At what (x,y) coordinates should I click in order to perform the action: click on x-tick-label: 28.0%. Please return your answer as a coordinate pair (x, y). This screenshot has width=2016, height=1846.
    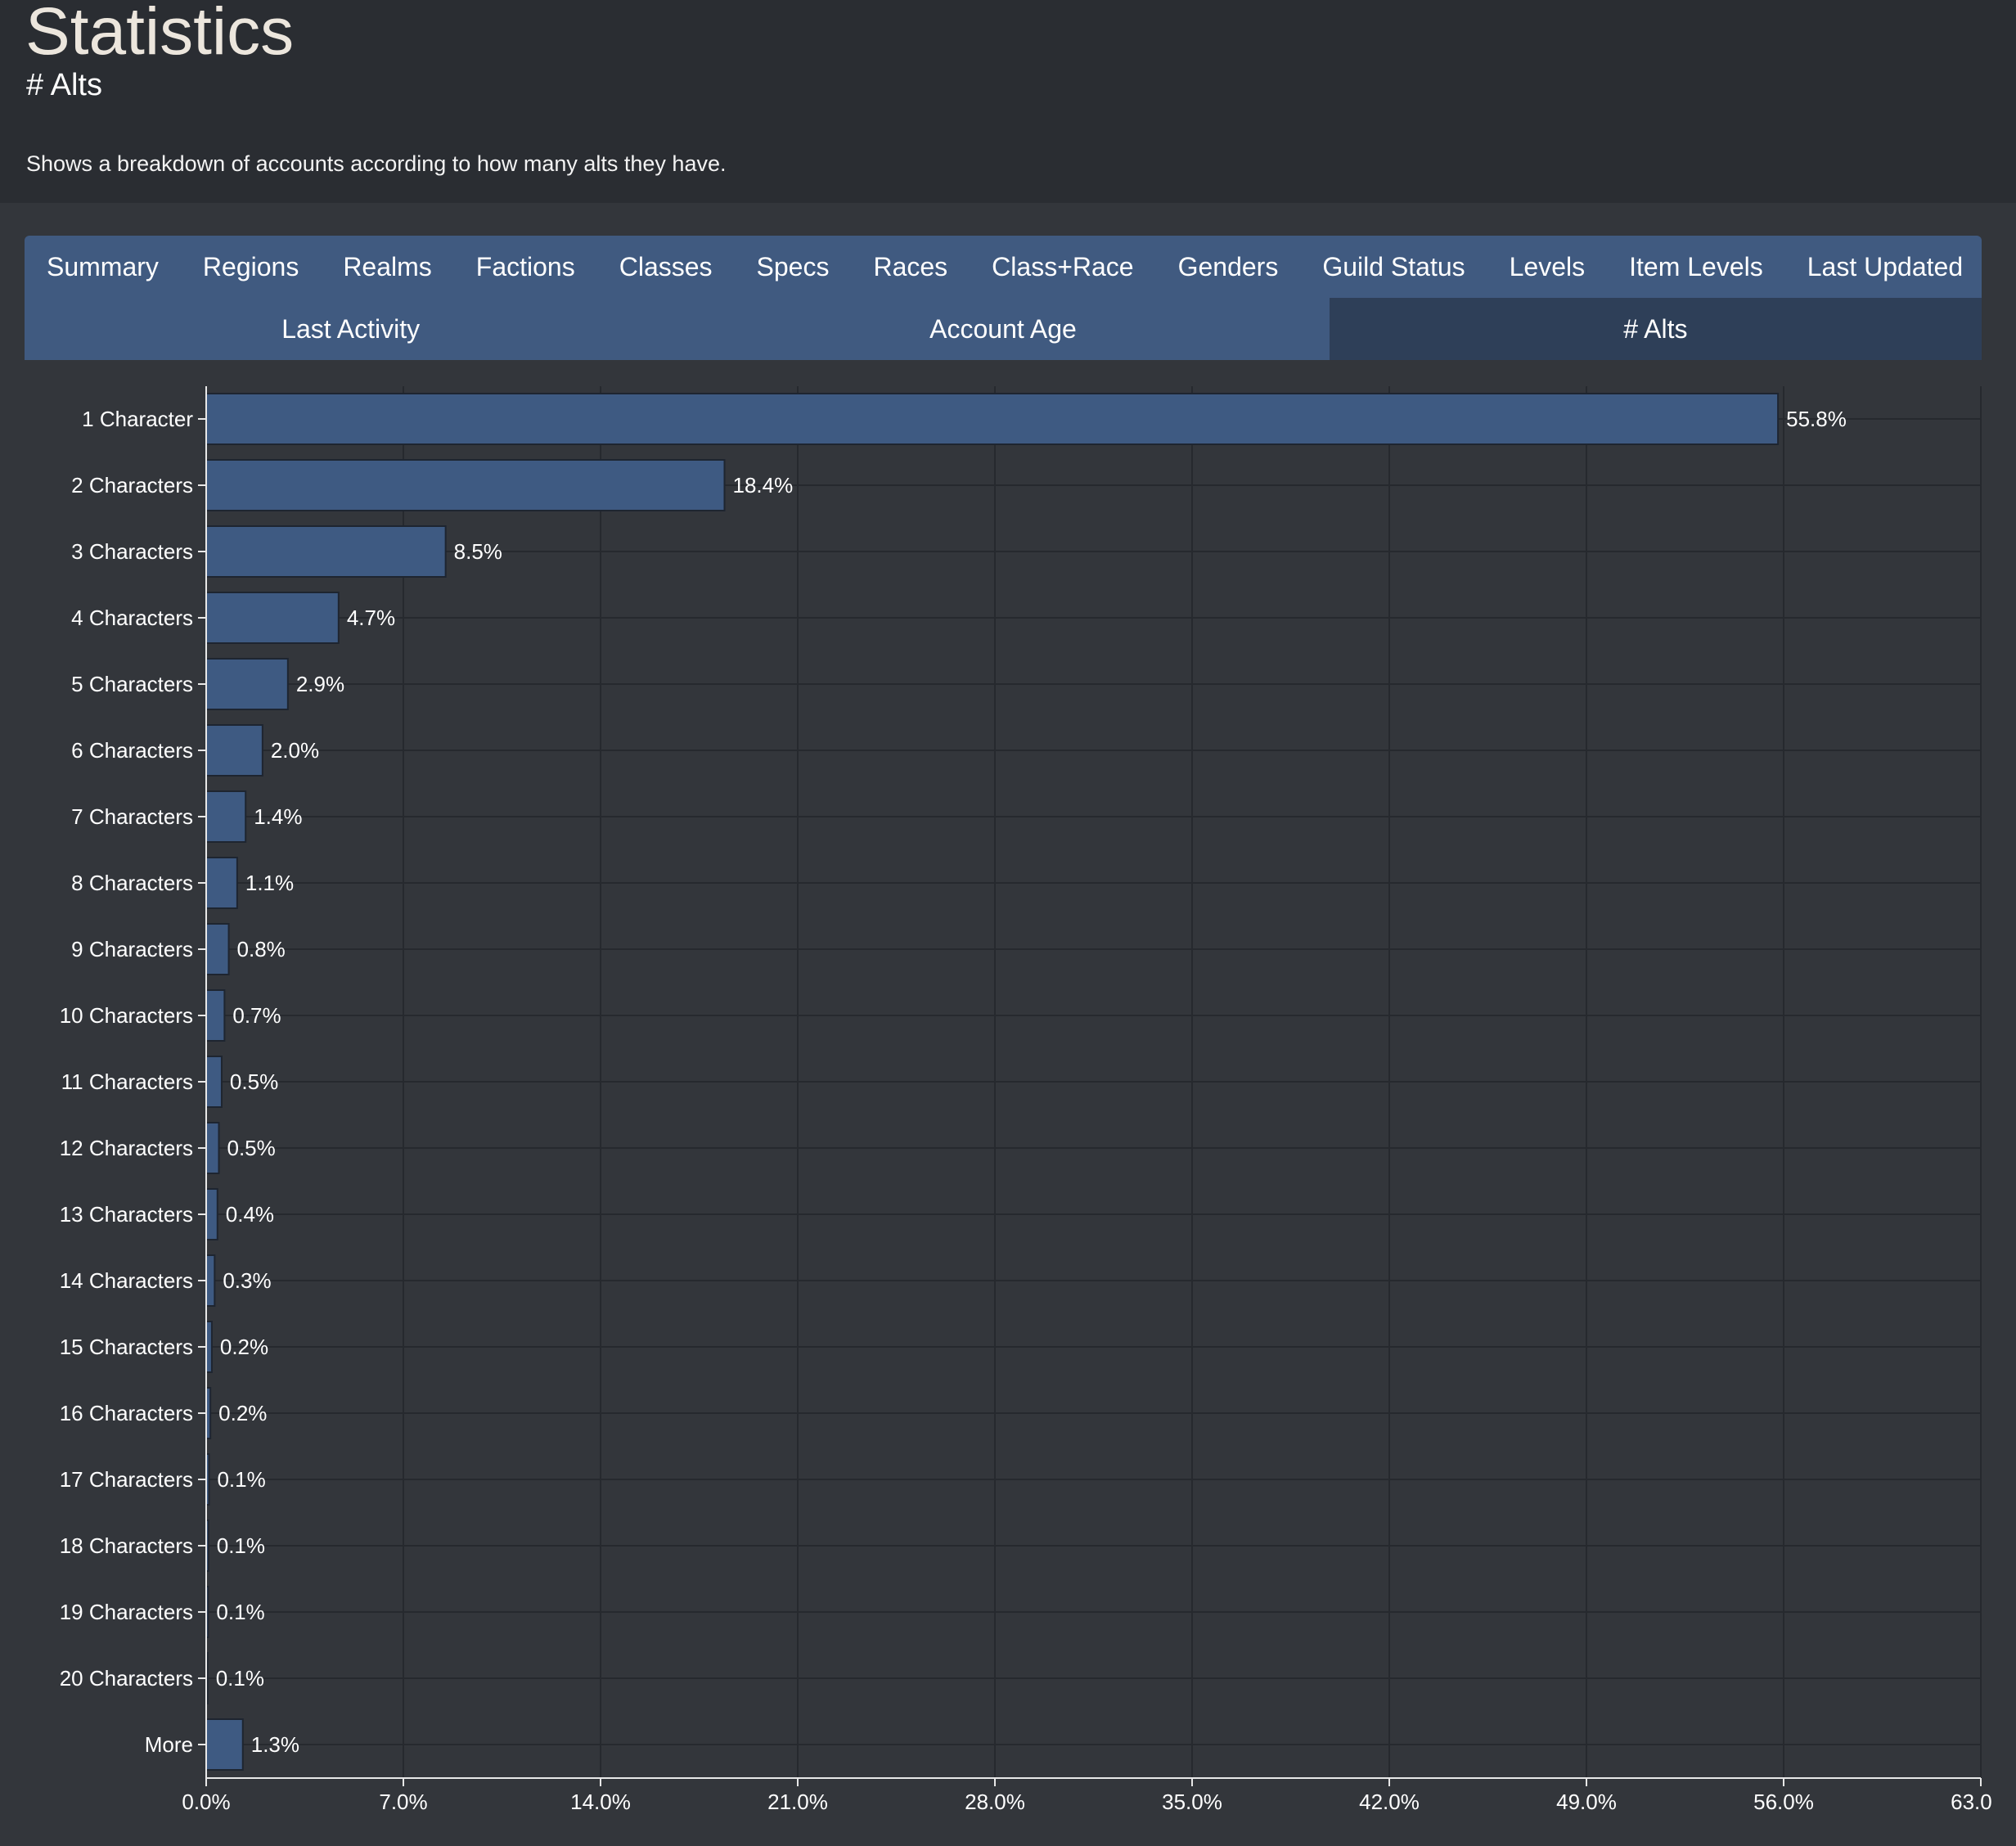
    Looking at the image, I should click on (995, 1802).